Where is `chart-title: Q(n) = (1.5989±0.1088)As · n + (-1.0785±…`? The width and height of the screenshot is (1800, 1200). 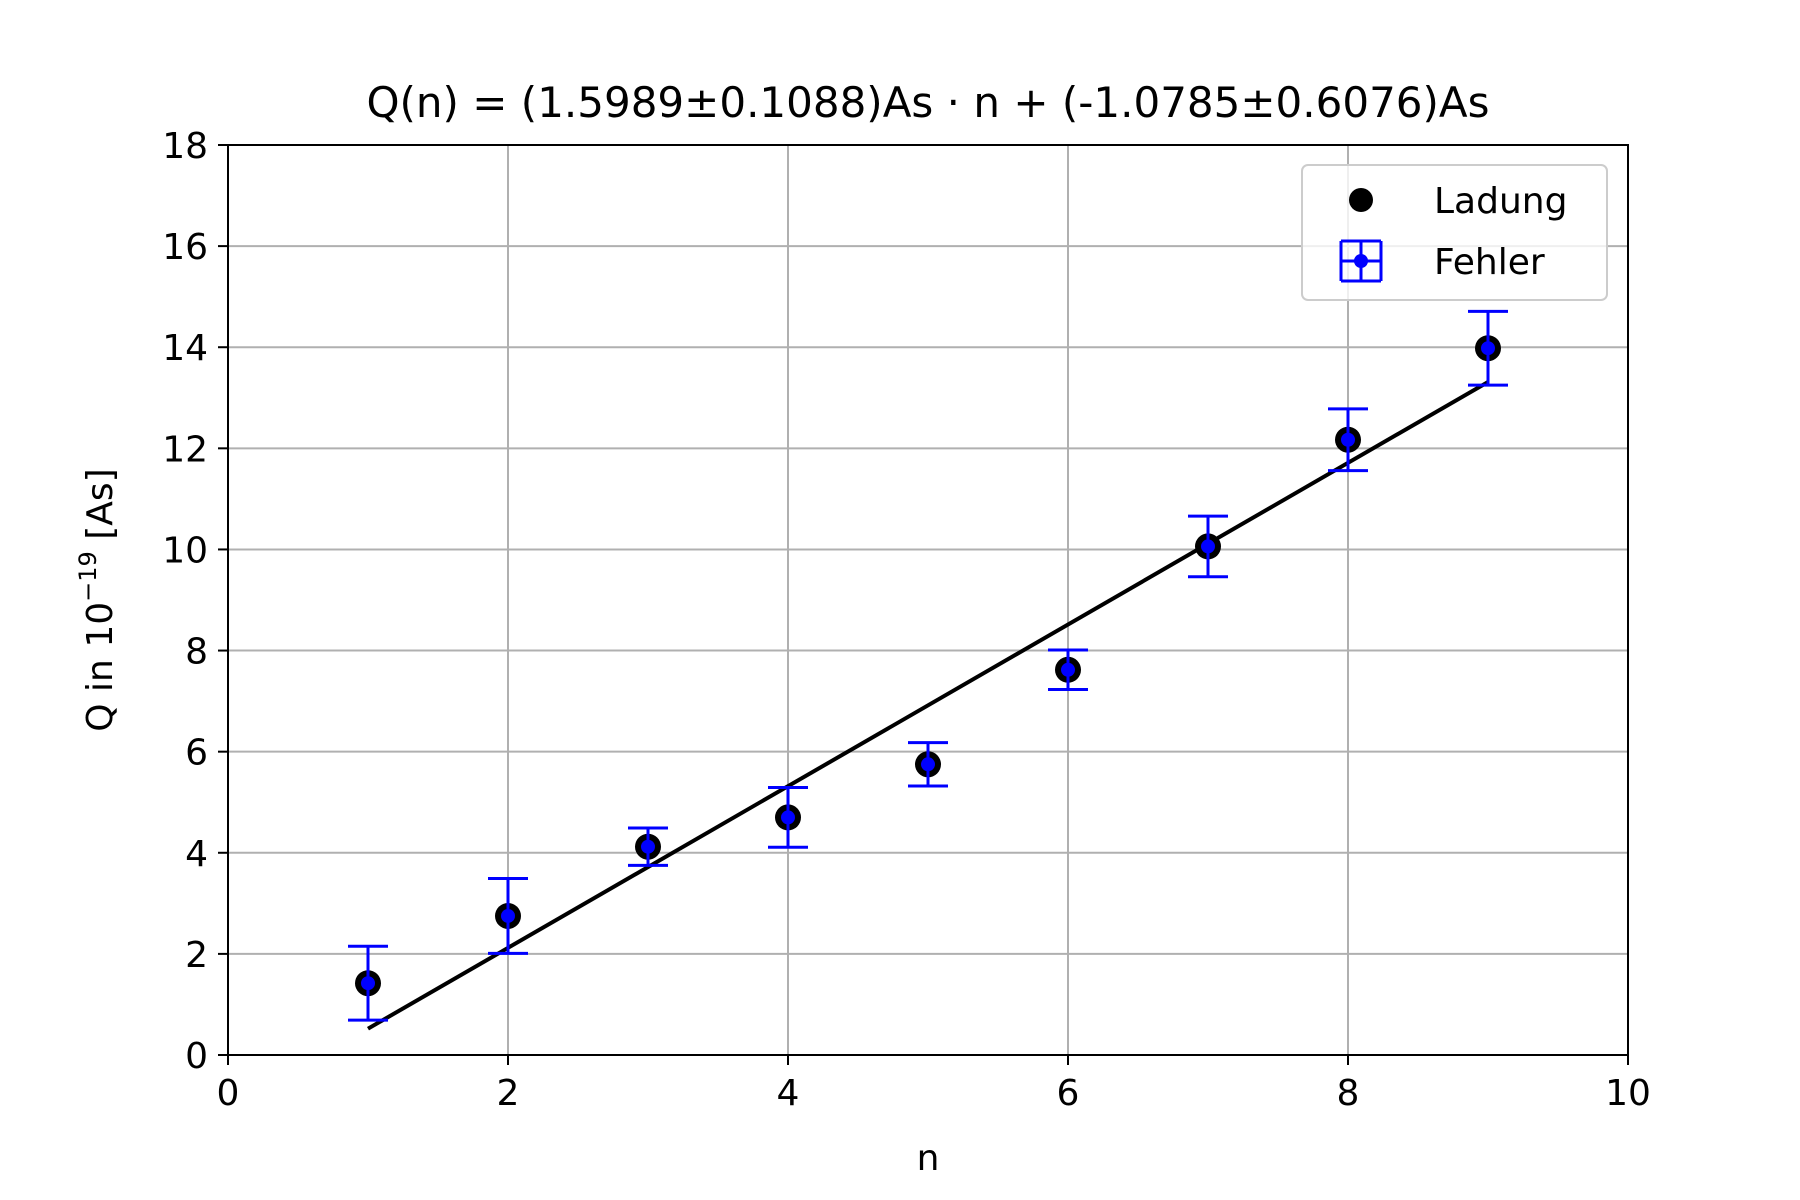
chart-title: Q(n) = (1.5989±0.1088)As · n + (-1.0785±… is located at coordinates (927, 102).